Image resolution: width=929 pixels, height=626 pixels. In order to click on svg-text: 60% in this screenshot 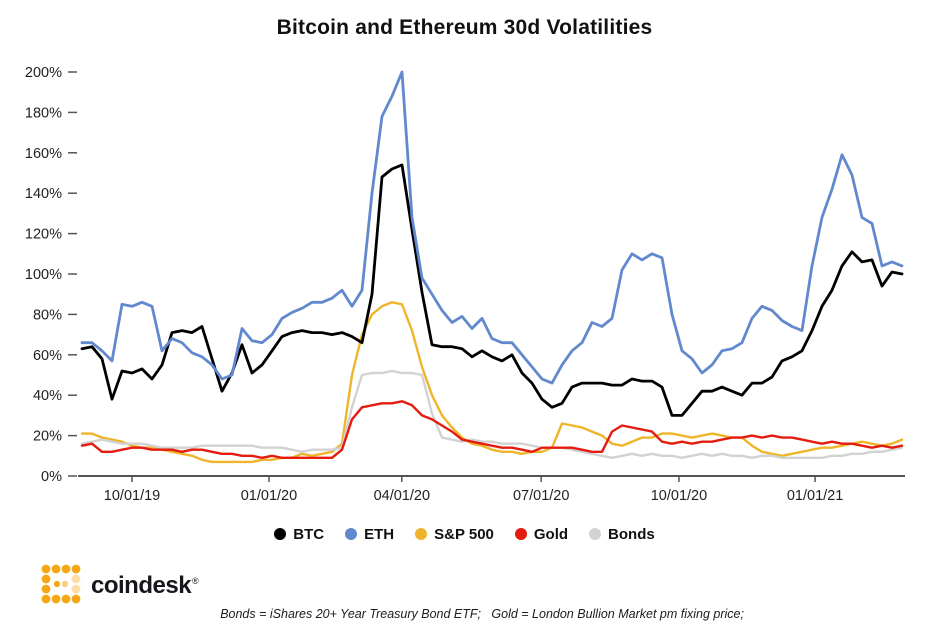, I will do `click(47, 356)`.